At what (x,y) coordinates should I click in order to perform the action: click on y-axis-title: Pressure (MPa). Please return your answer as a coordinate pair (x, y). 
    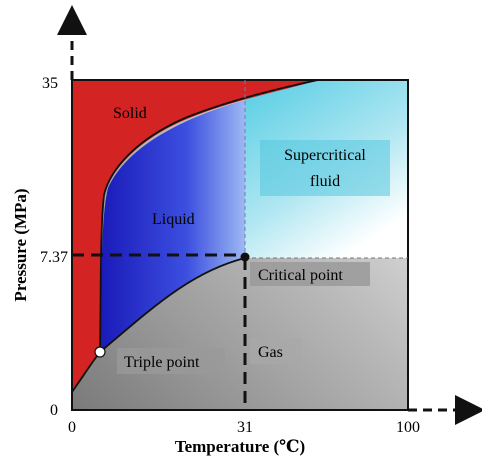
    Looking at the image, I should click on (20, 244).